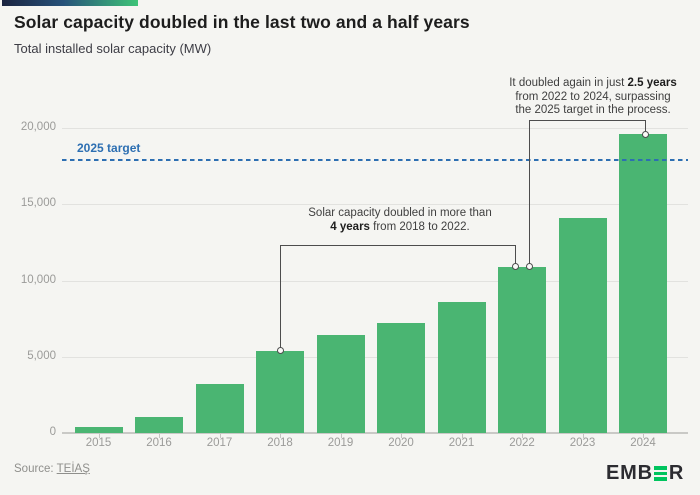  I want to click on bar-2023, so click(582, 325).